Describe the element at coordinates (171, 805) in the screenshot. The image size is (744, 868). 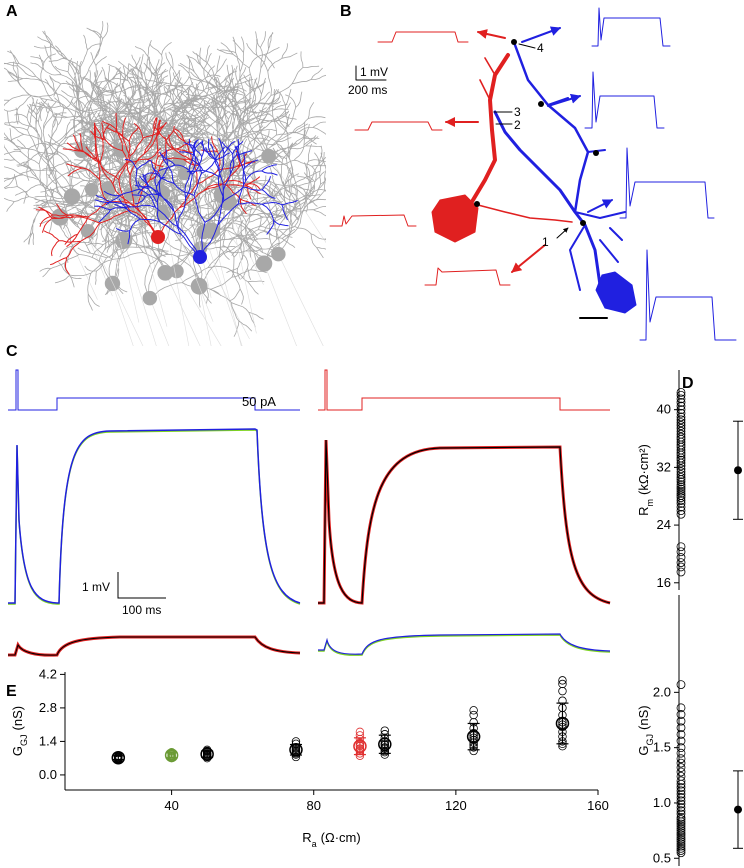
I see `x-tick-label: 40` at that location.